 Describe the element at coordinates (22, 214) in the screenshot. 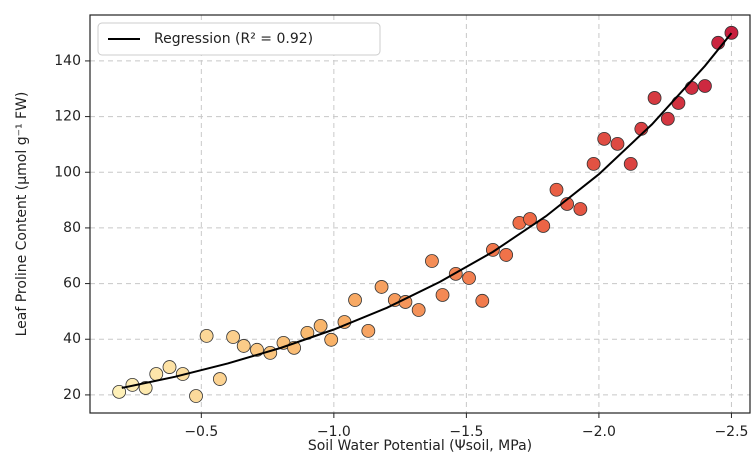

I see `y-axis-label: Leaf Proline Content (μmol g⁻¹ FW)` at that location.